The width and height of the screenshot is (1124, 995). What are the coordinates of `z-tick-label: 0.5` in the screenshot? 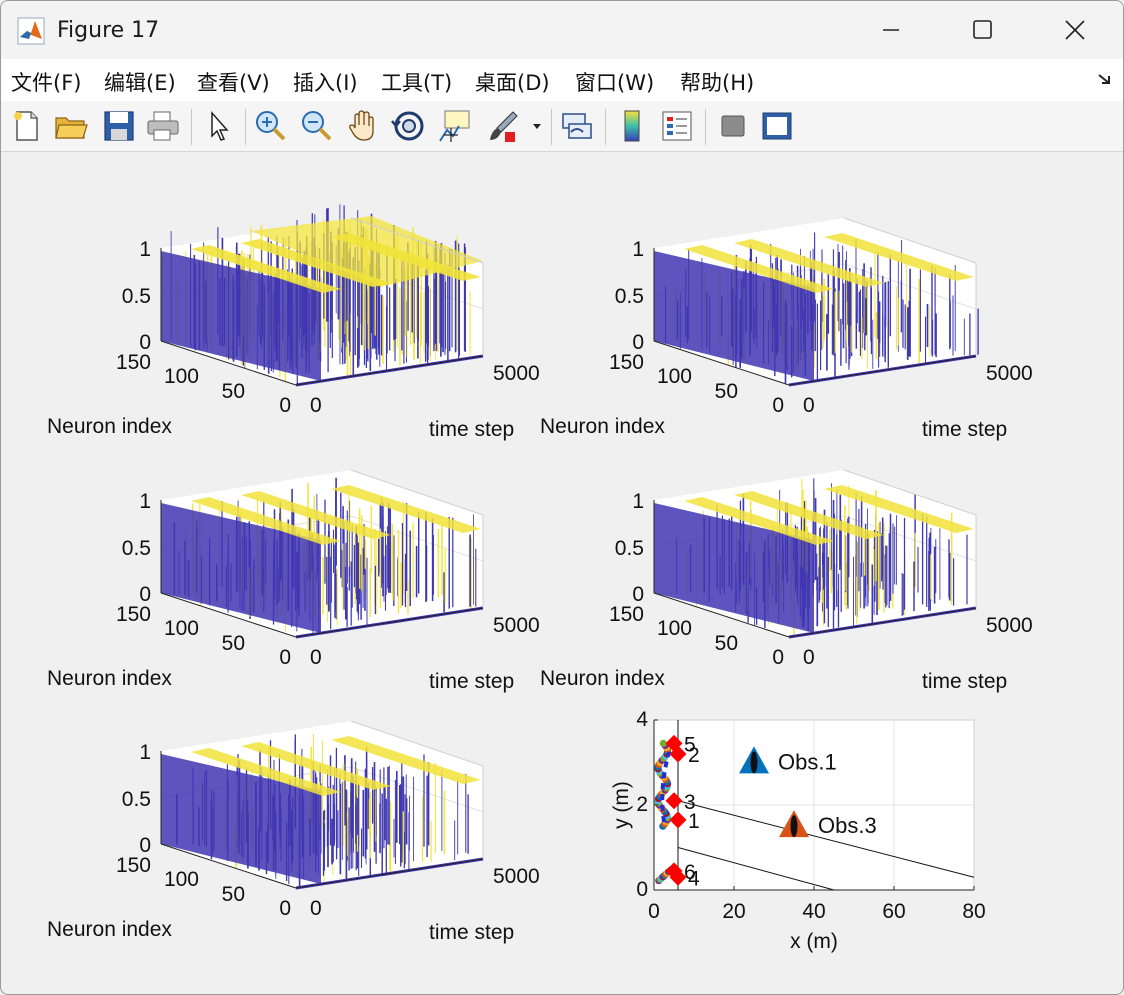 It's located at (136, 548).